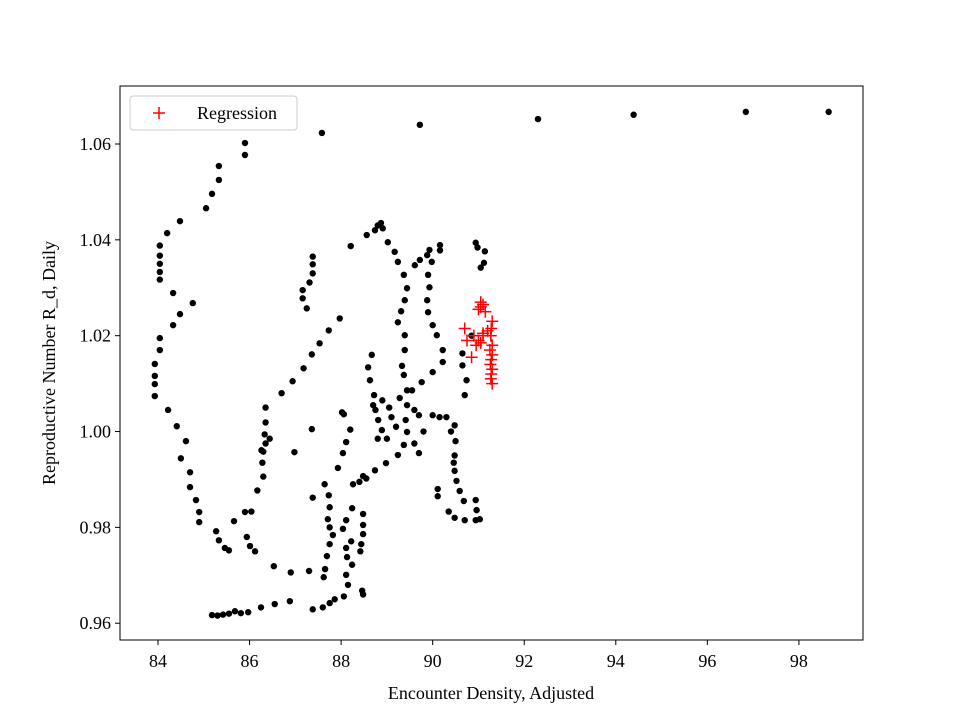  What do you see at coordinates (433, 661) in the screenshot?
I see `x-tick-label: 90` at bounding box center [433, 661].